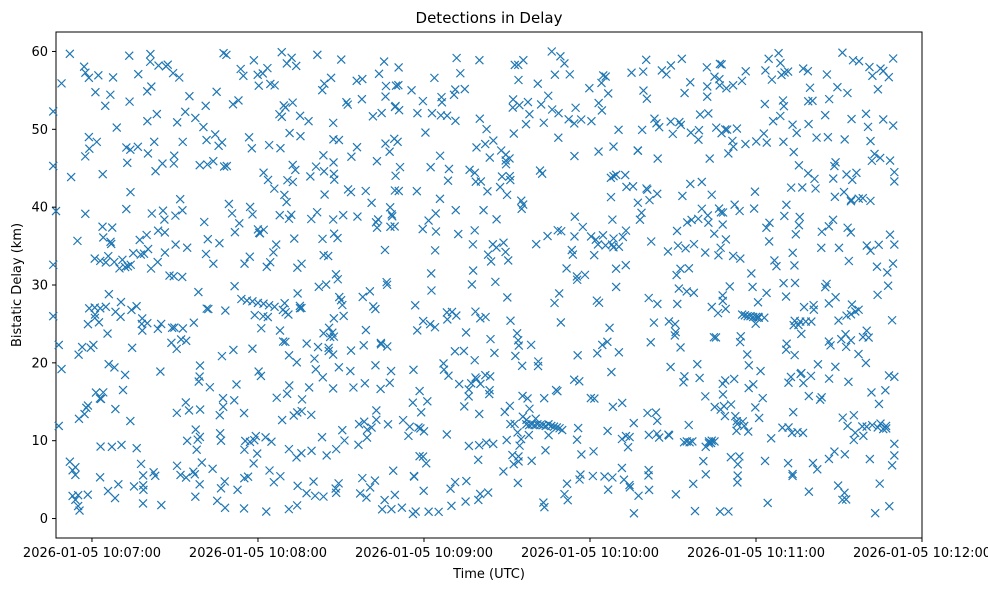  I want to click on y-tick-label: 0, so click(44, 519).